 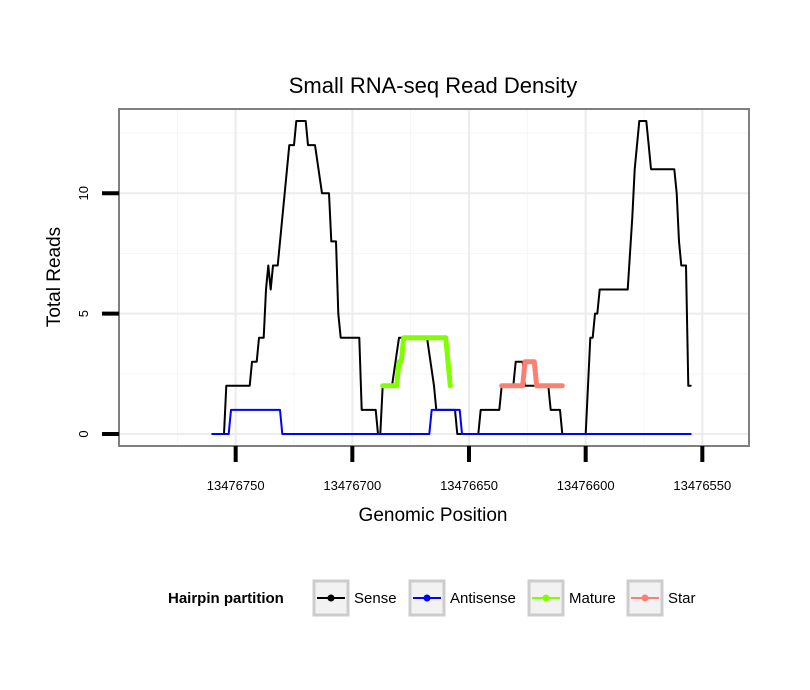 I want to click on legend-label-antisense: Antisense, so click(x=483, y=598).